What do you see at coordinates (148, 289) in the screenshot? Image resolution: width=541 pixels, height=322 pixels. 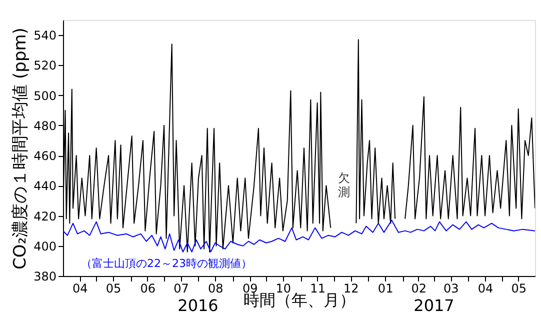 I see `x-tick-label: 06` at bounding box center [148, 289].